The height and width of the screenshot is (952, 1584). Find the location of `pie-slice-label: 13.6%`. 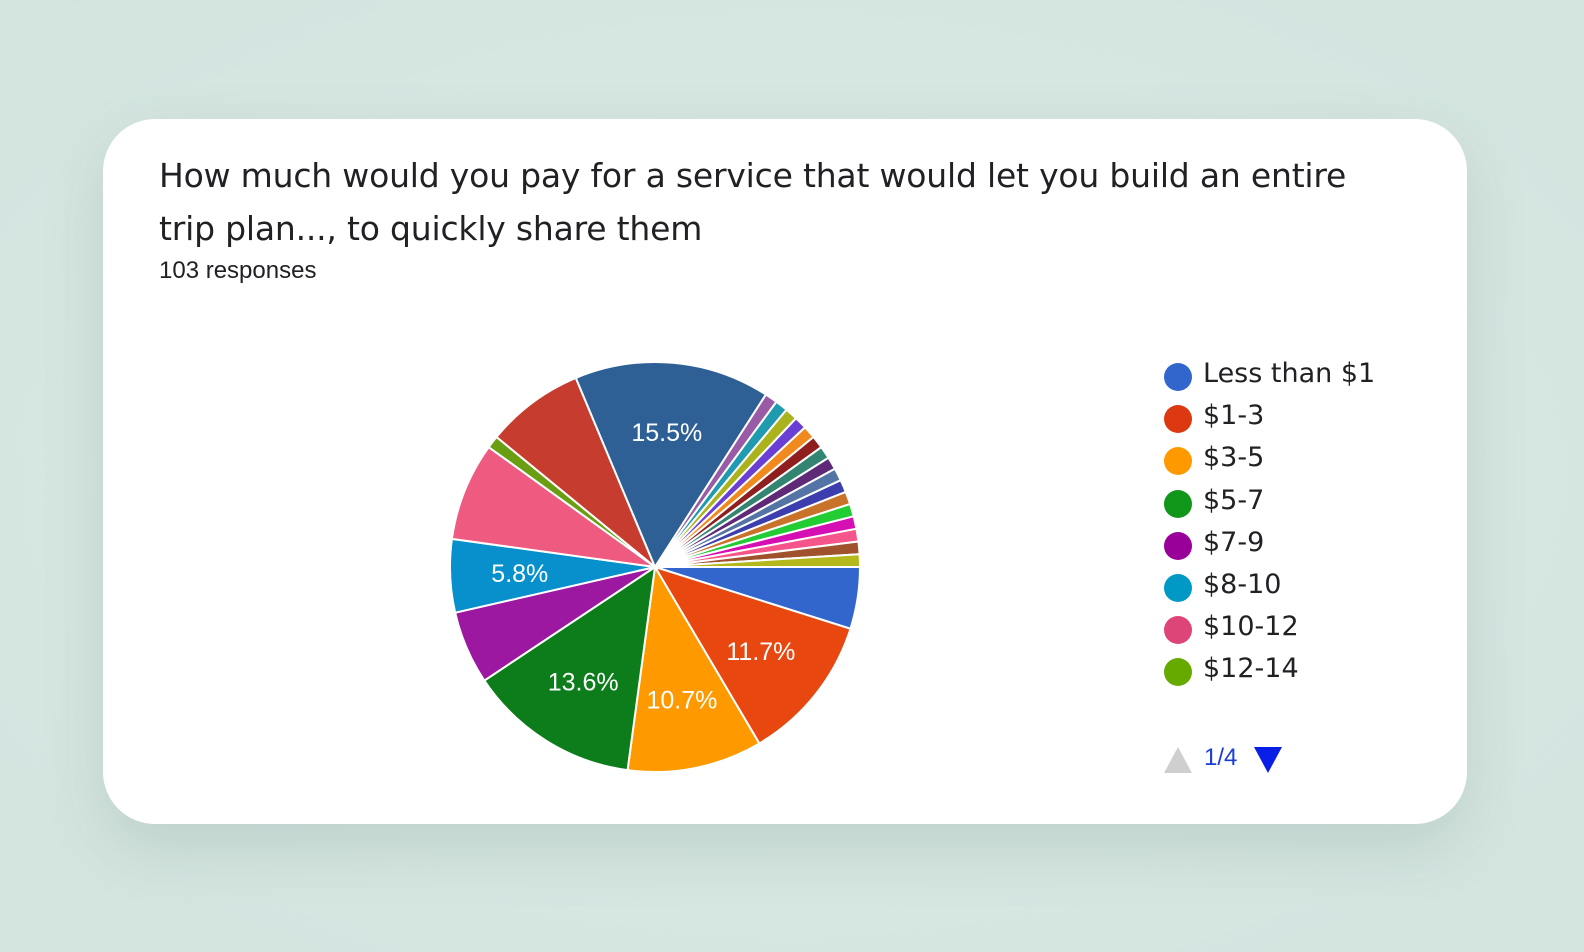

pie-slice-label: 13.6% is located at coordinates (583, 683).